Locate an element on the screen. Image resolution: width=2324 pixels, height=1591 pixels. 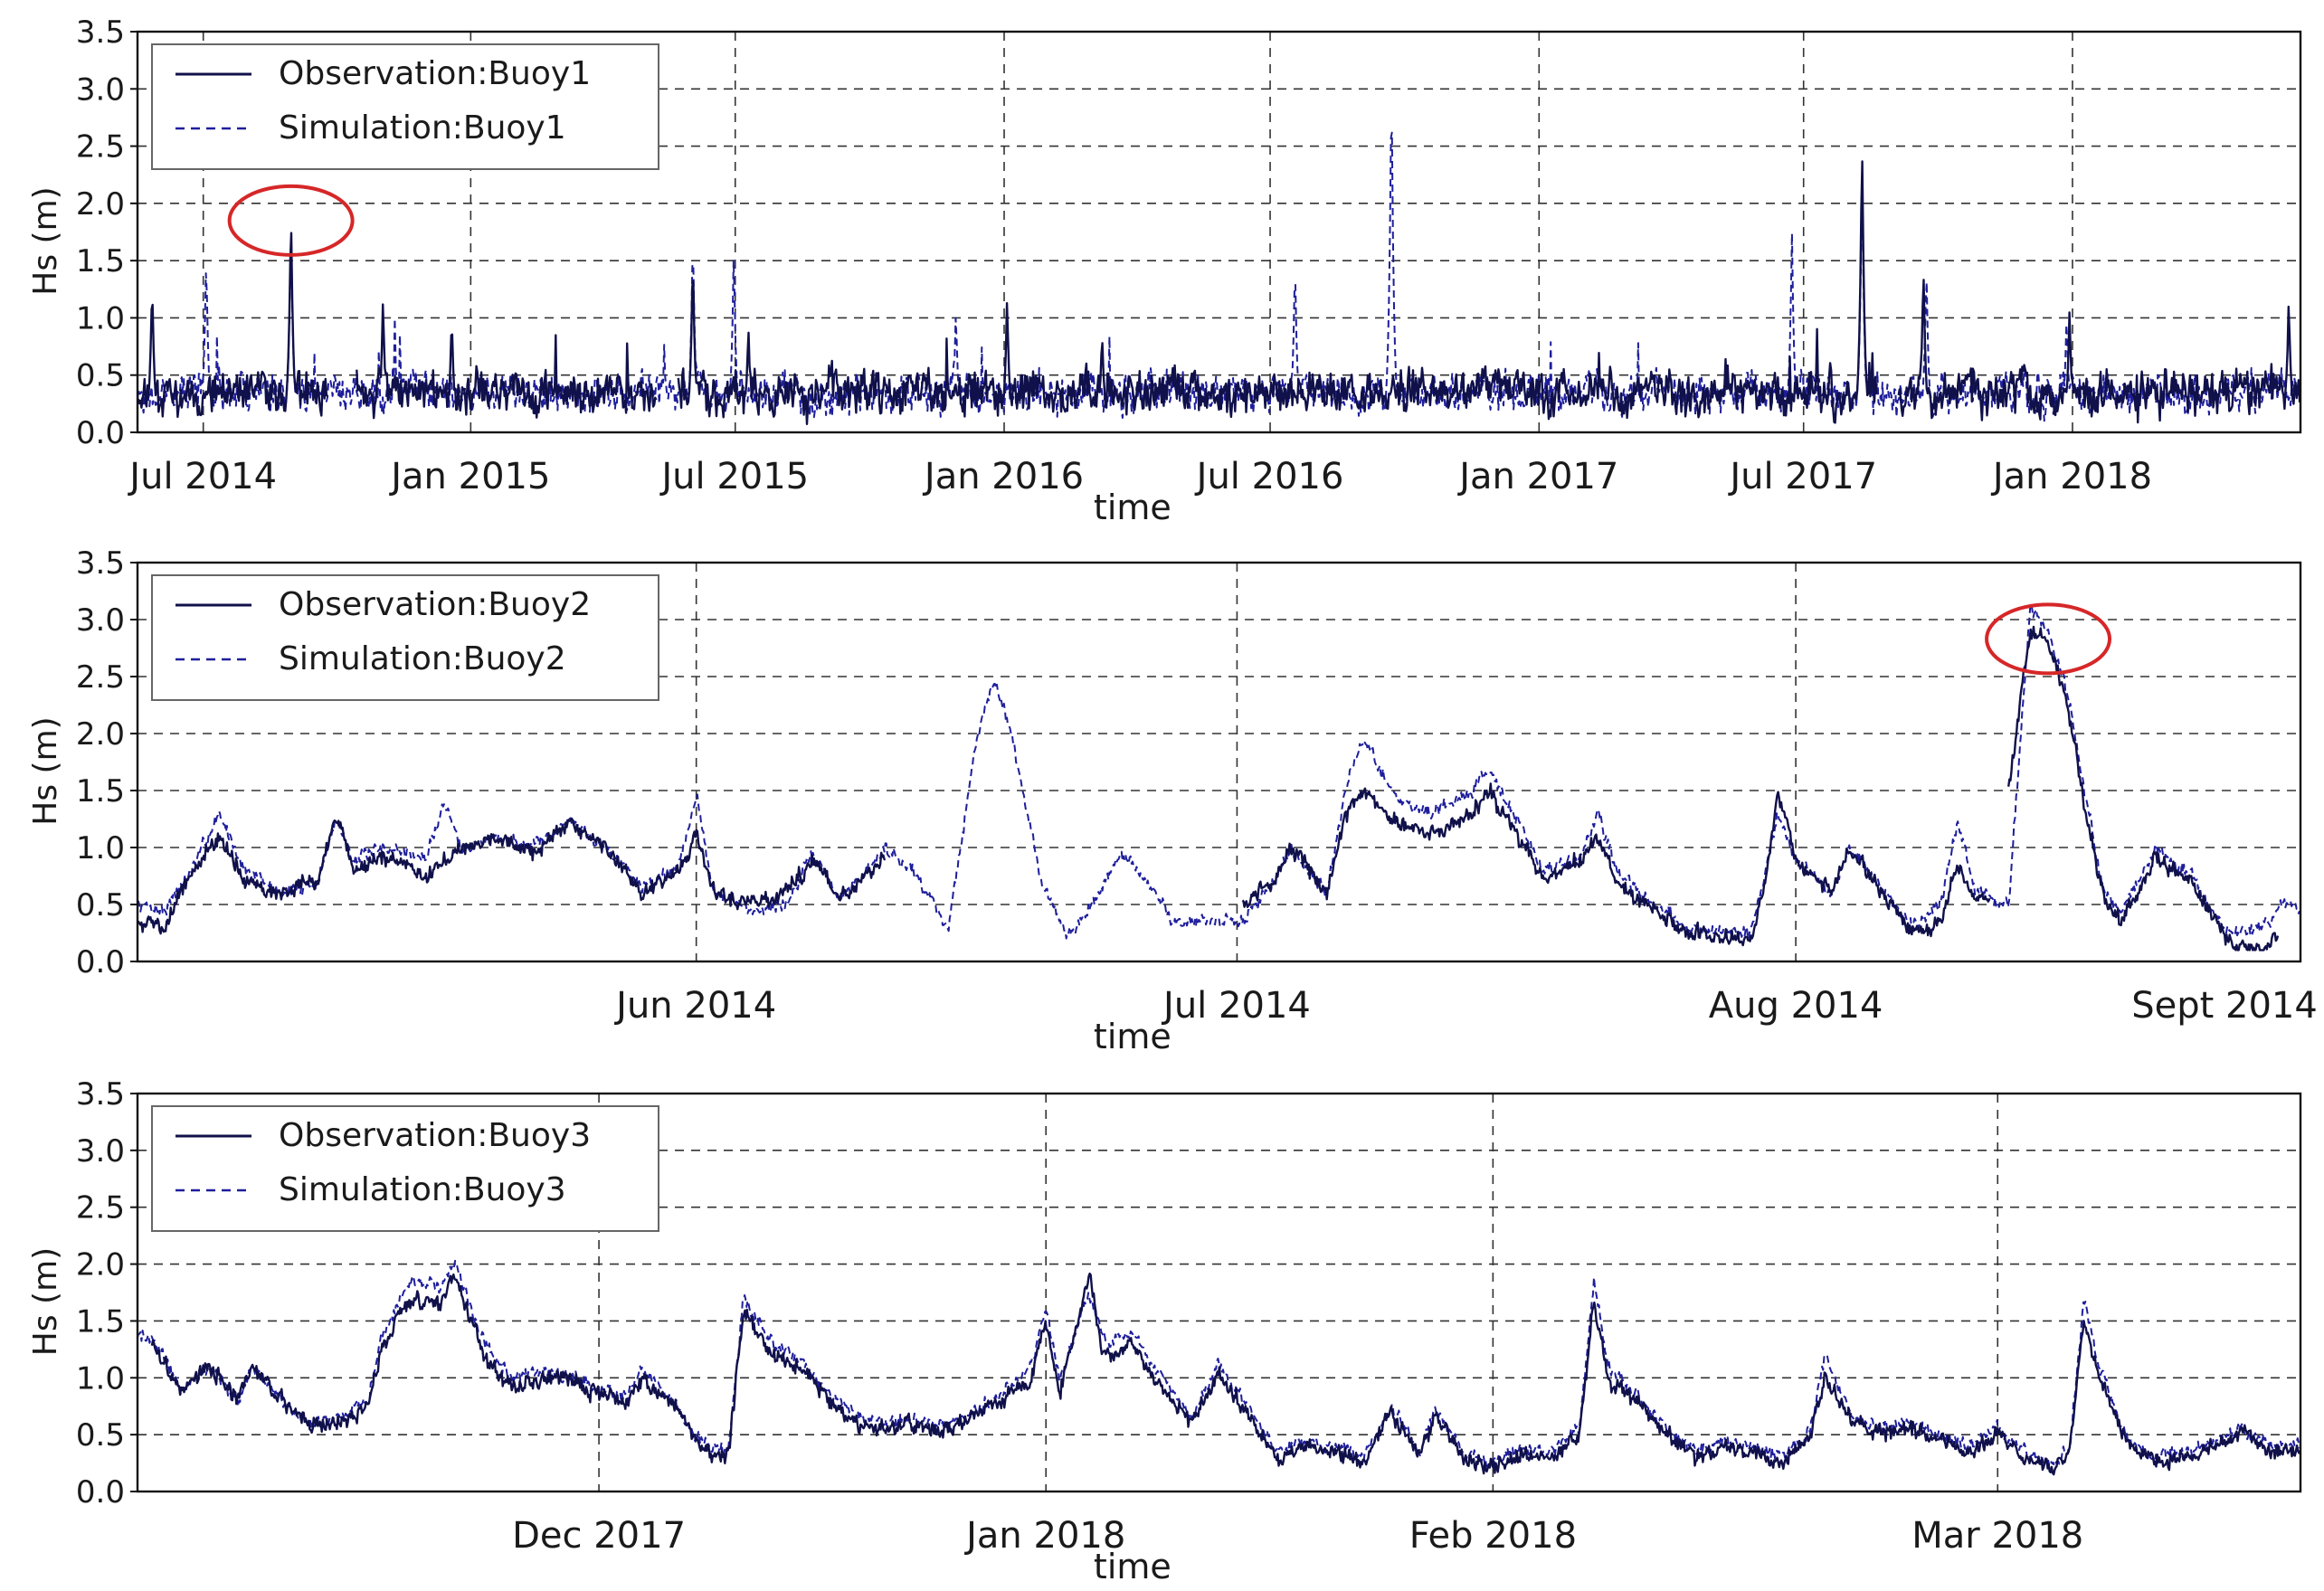
x-tick-label: Jan 2017 is located at coordinates (1537, 476).